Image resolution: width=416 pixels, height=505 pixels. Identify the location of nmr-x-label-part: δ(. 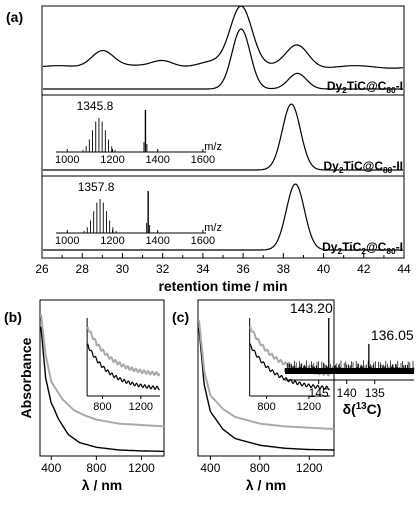
(349, 409).